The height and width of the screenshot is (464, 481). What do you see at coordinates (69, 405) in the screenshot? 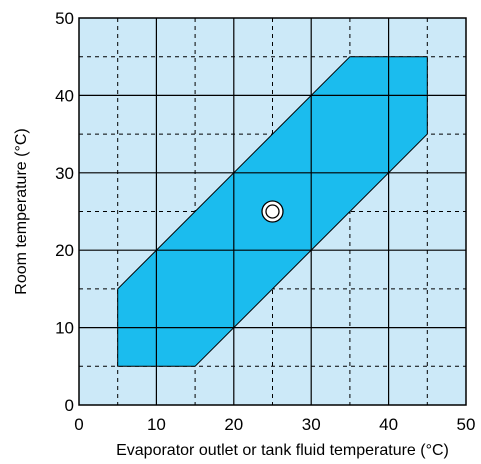
I see `y-tick-label: 0` at bounding box center [69, 405].